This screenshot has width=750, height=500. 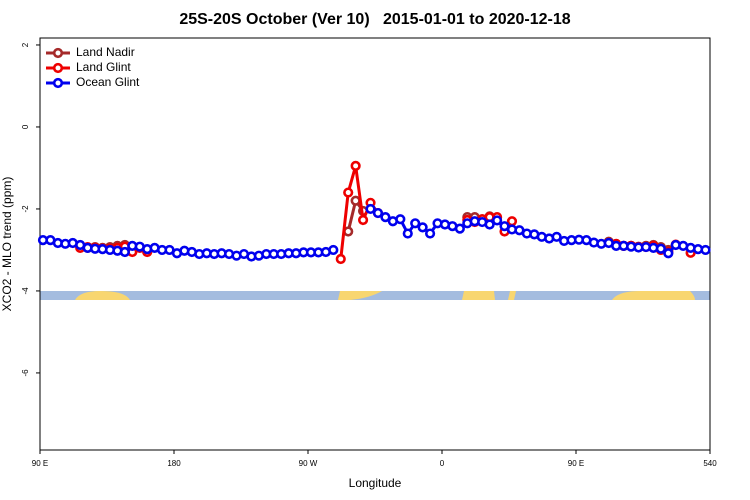 I want to click on legend-label: Land Nadir, so click(x=105, y=52).